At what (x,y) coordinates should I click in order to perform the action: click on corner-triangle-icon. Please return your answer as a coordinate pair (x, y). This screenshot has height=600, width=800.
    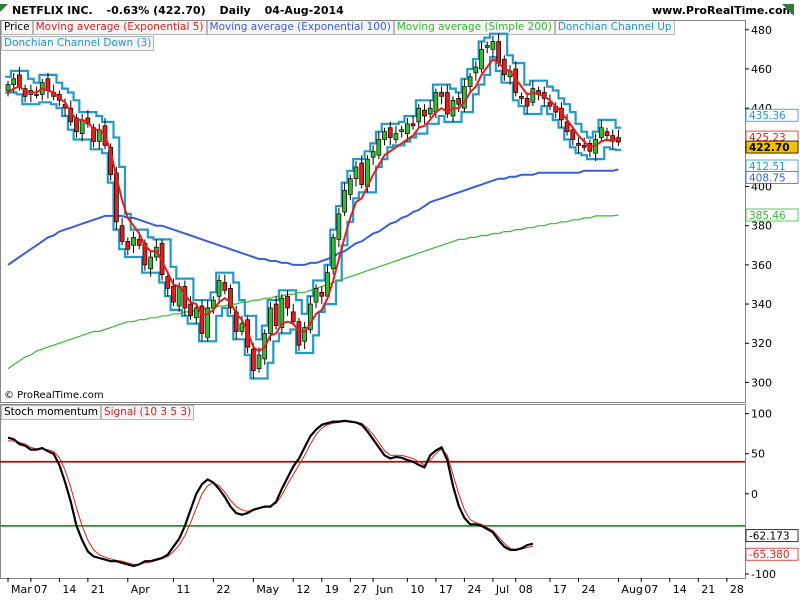
    Looking at the image, I should click on (788, 10).